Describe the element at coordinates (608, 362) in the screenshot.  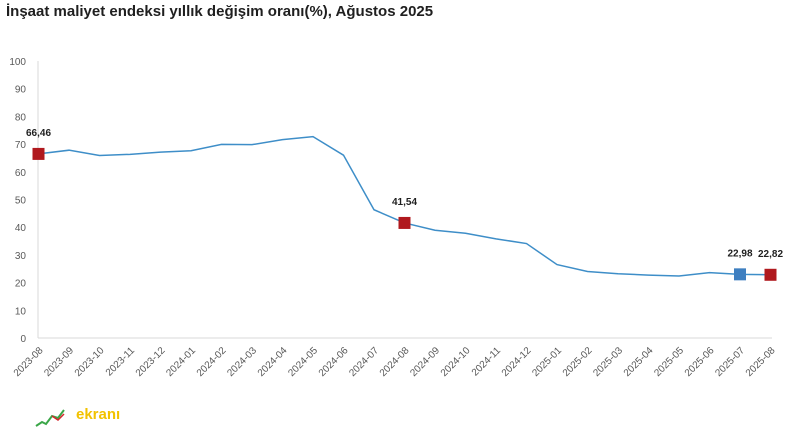
I see `x-tick-label: 2025-03` at that location.